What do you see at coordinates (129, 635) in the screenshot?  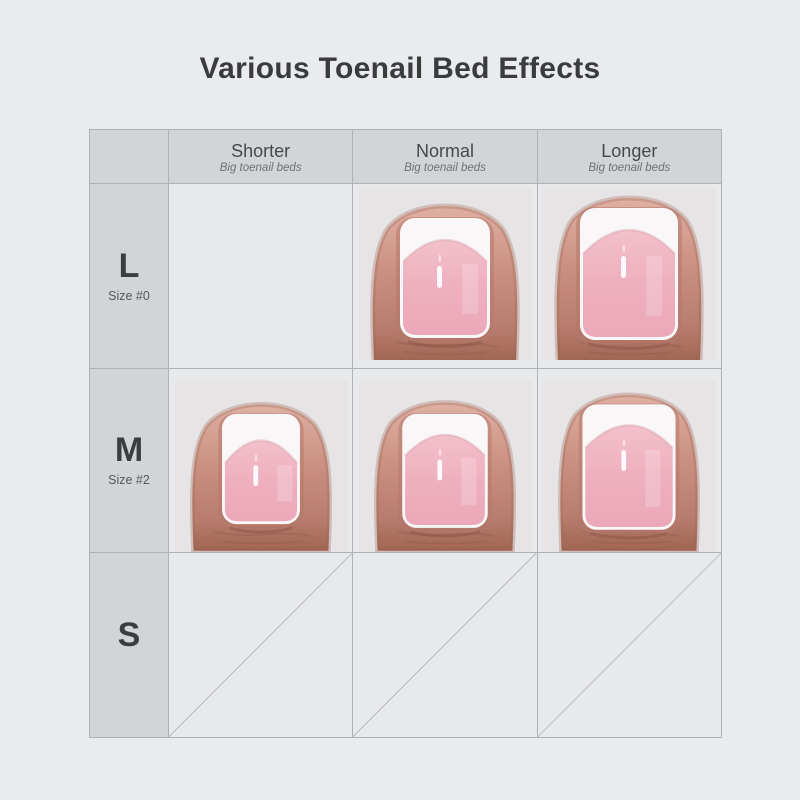 I see `row-letter: S` at bounding box center [129, 635].